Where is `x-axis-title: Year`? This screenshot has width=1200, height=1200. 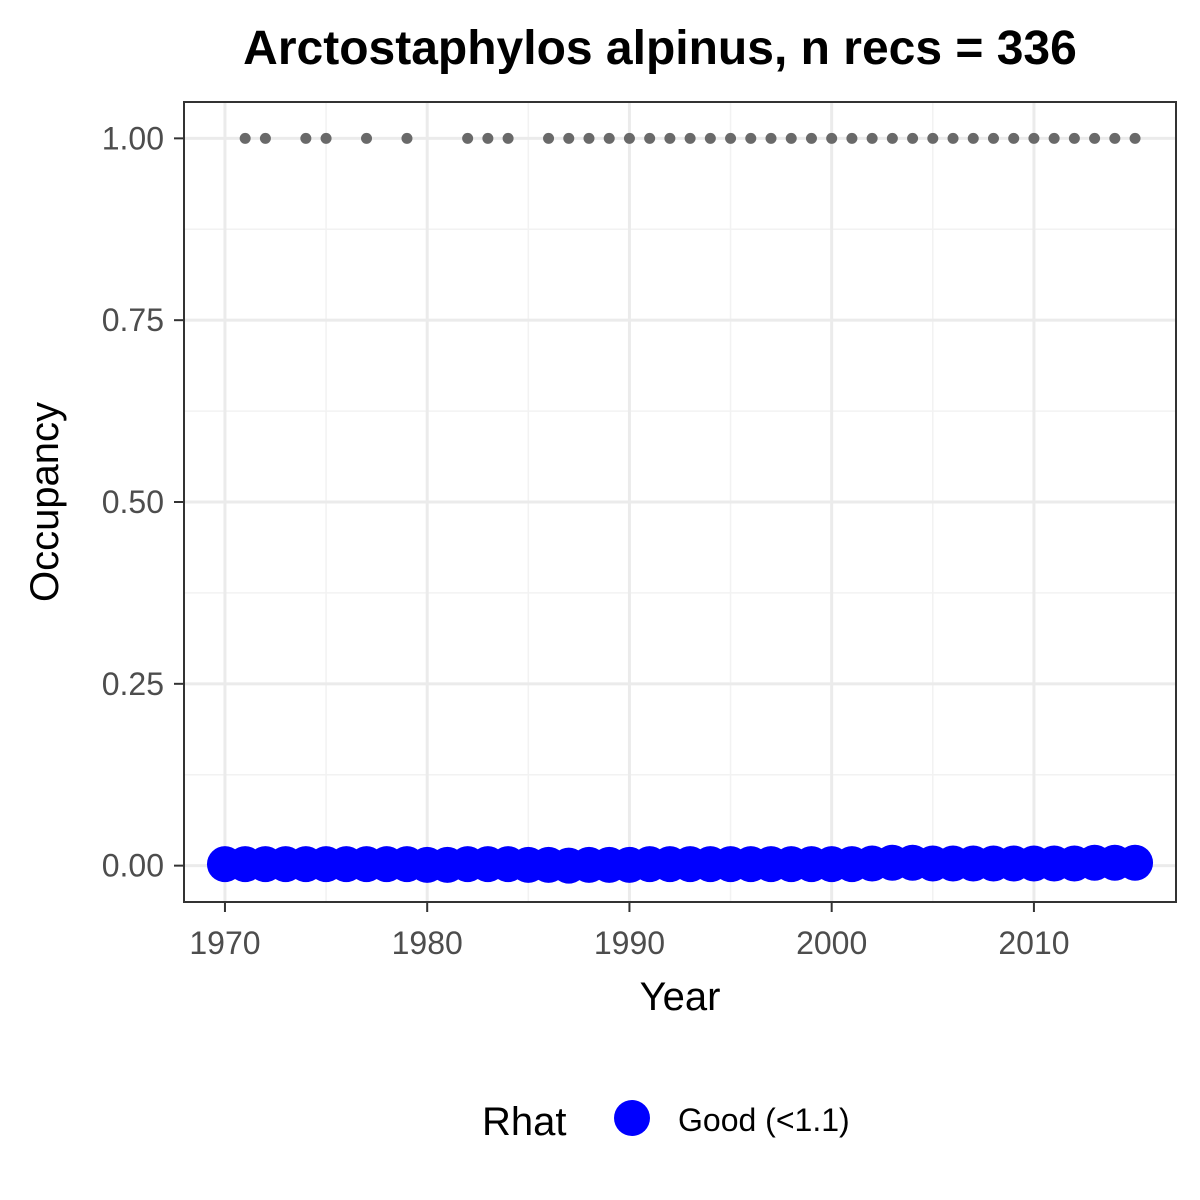
x-axis-title: Year is located at coordinates (680, 997).